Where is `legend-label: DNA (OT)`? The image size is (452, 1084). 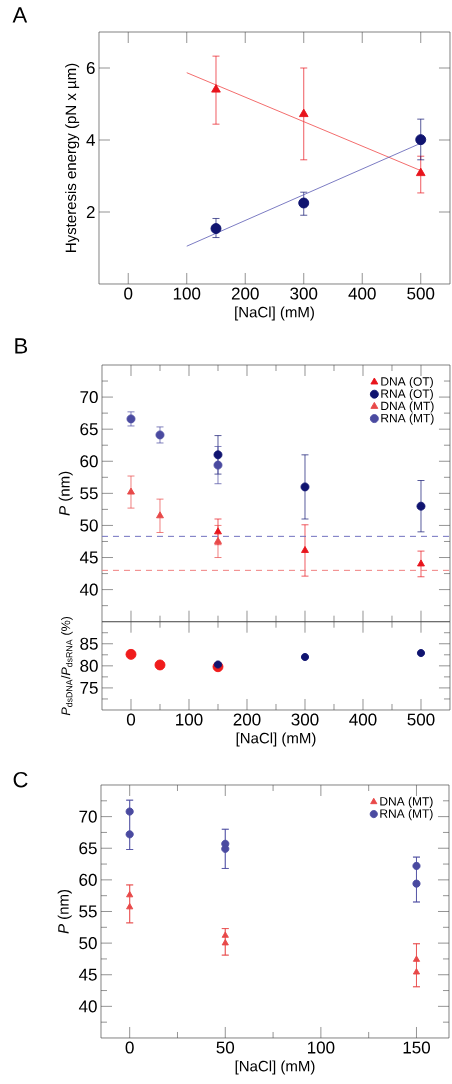 legend-label: DNA (OT) is located at coordinates (407, 382).